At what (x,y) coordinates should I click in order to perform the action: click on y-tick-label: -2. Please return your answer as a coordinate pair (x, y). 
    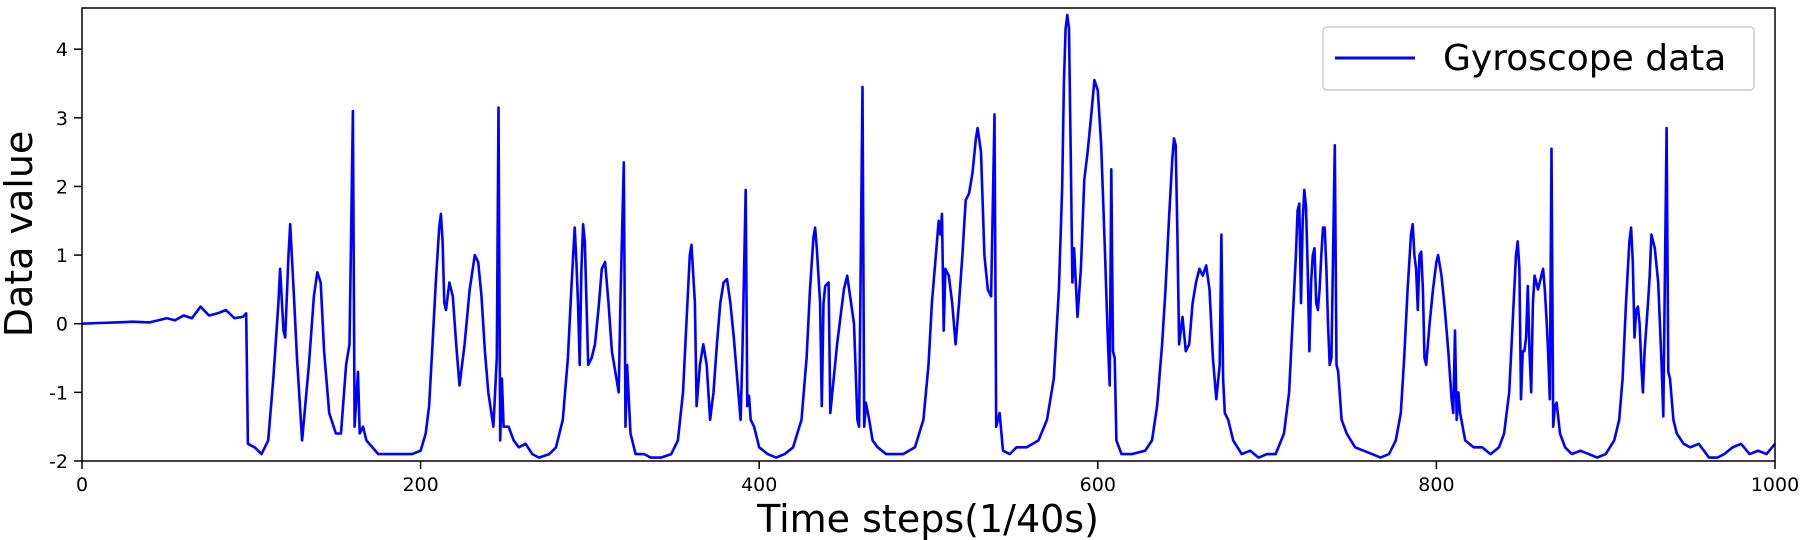
    Looking at the image, I should click on (58, 462).